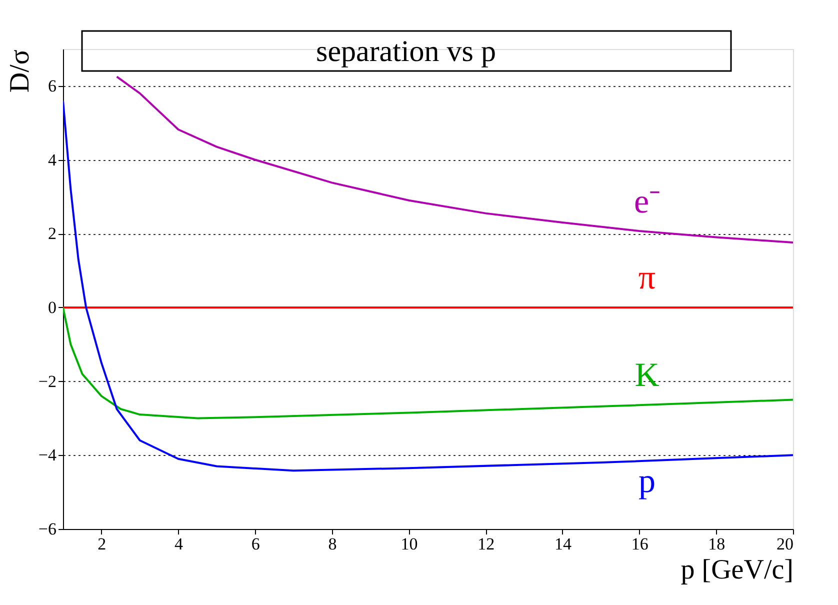 This screenshot has width=838, height=605. I want to click on y-tick-label: 6, so click(52, 86).